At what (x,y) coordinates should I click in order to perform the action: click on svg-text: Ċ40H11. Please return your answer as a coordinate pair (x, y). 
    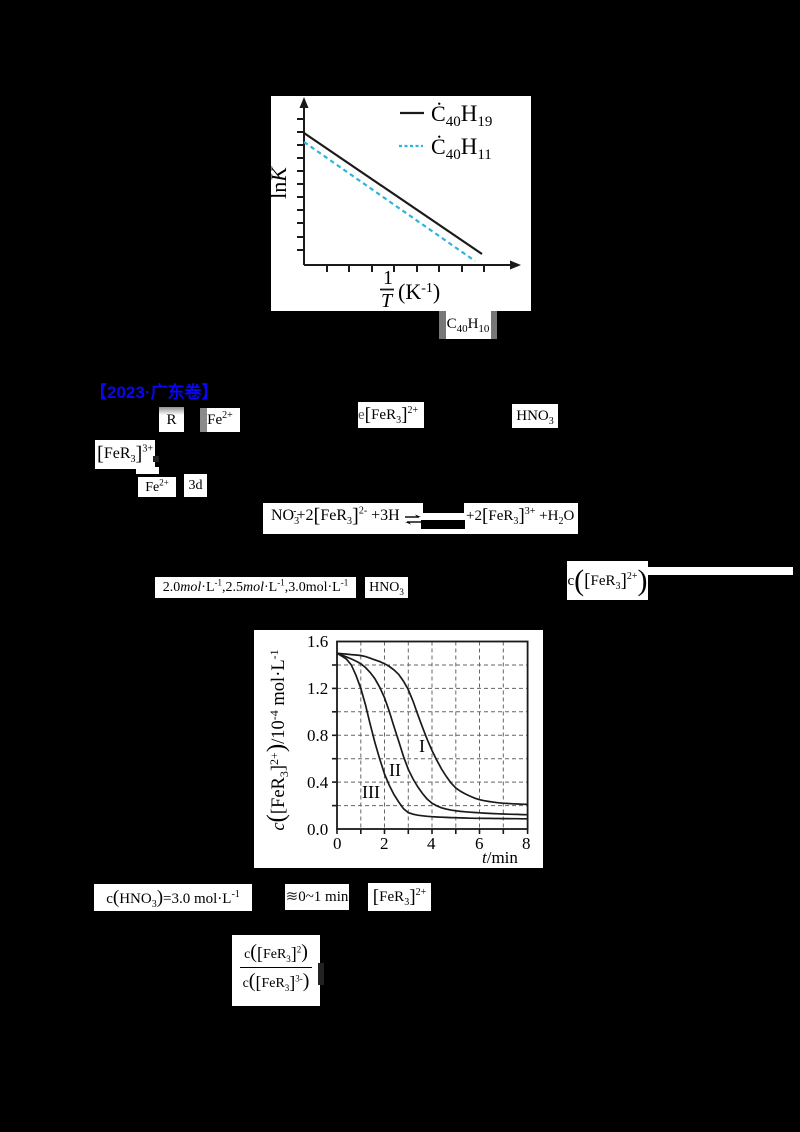
    Looking at the image, I should click on (461, 148).